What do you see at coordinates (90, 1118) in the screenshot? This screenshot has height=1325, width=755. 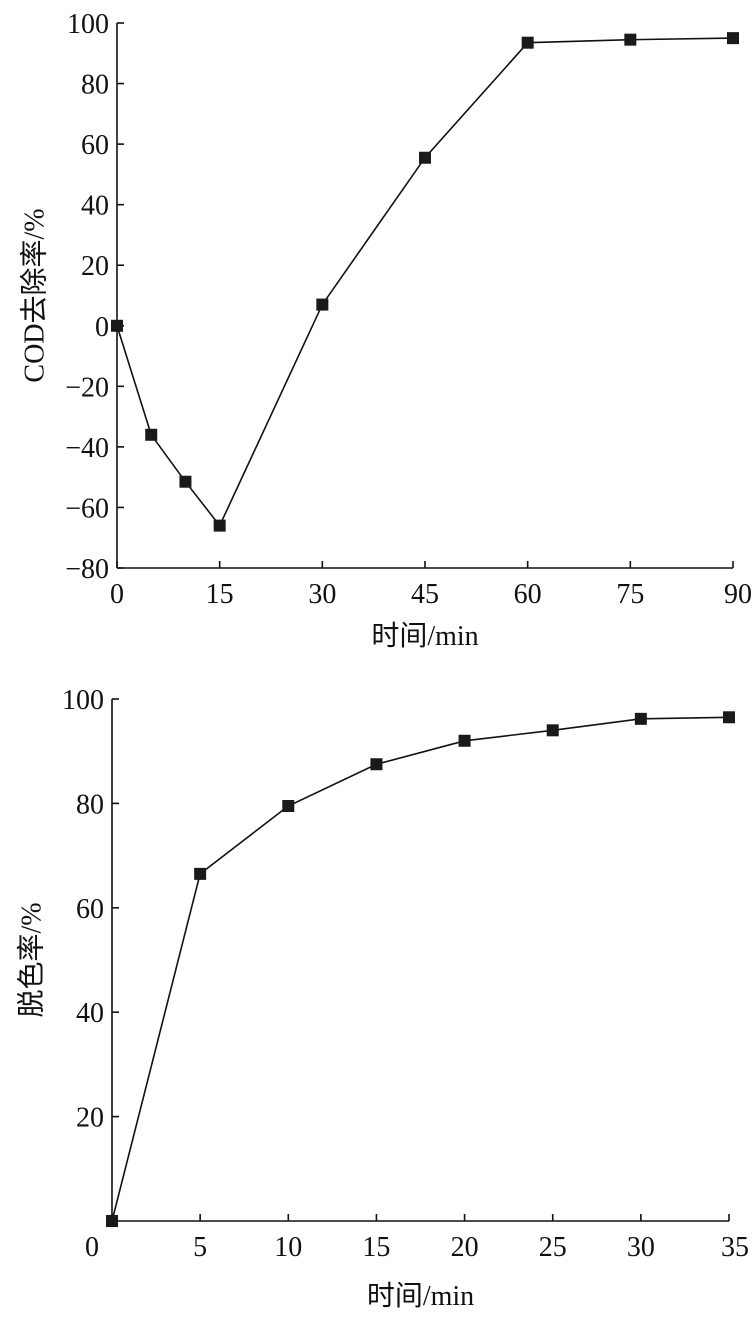 I see `decolor-y-tick-label: 20` at bounding box center [90, 1118].